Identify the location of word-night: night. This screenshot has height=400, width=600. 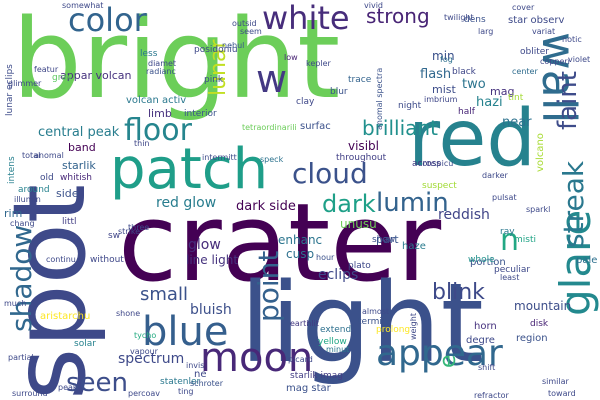
(410, 106).